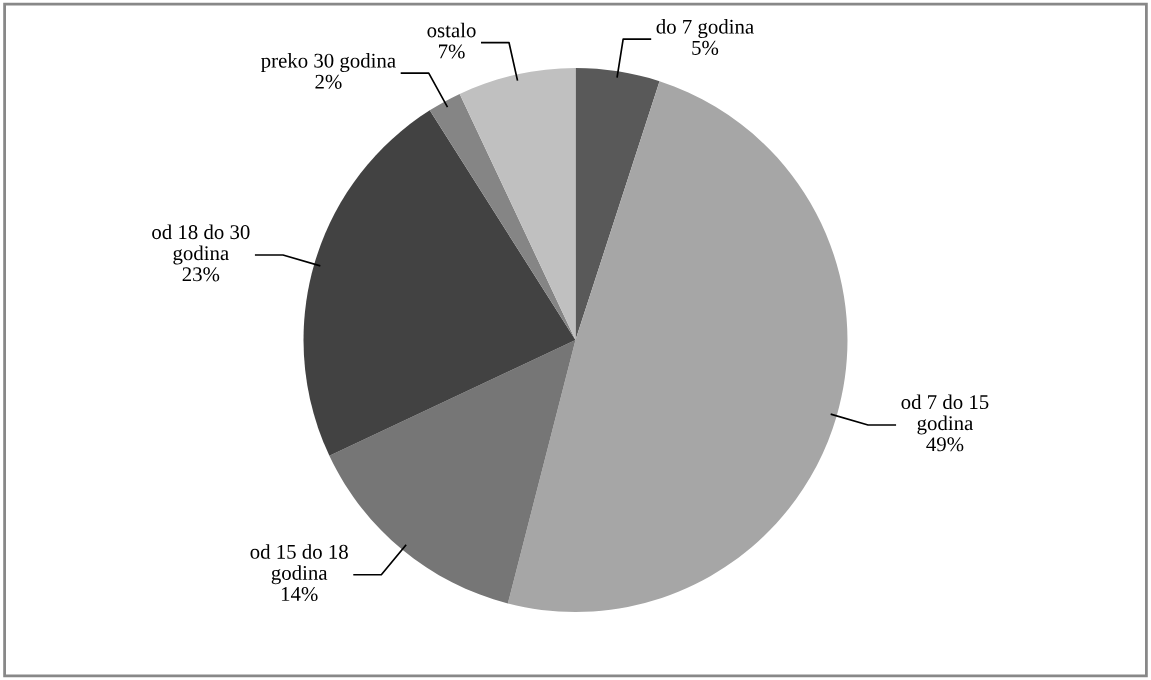  I want to click on data-label: 49%, so click(945, 444).